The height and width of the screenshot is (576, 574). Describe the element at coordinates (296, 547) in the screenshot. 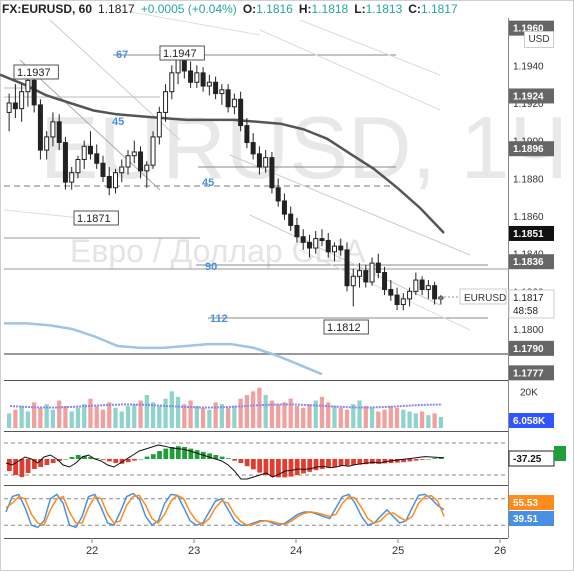

I see `time-axis: 22 23 24 25 26` at that location.